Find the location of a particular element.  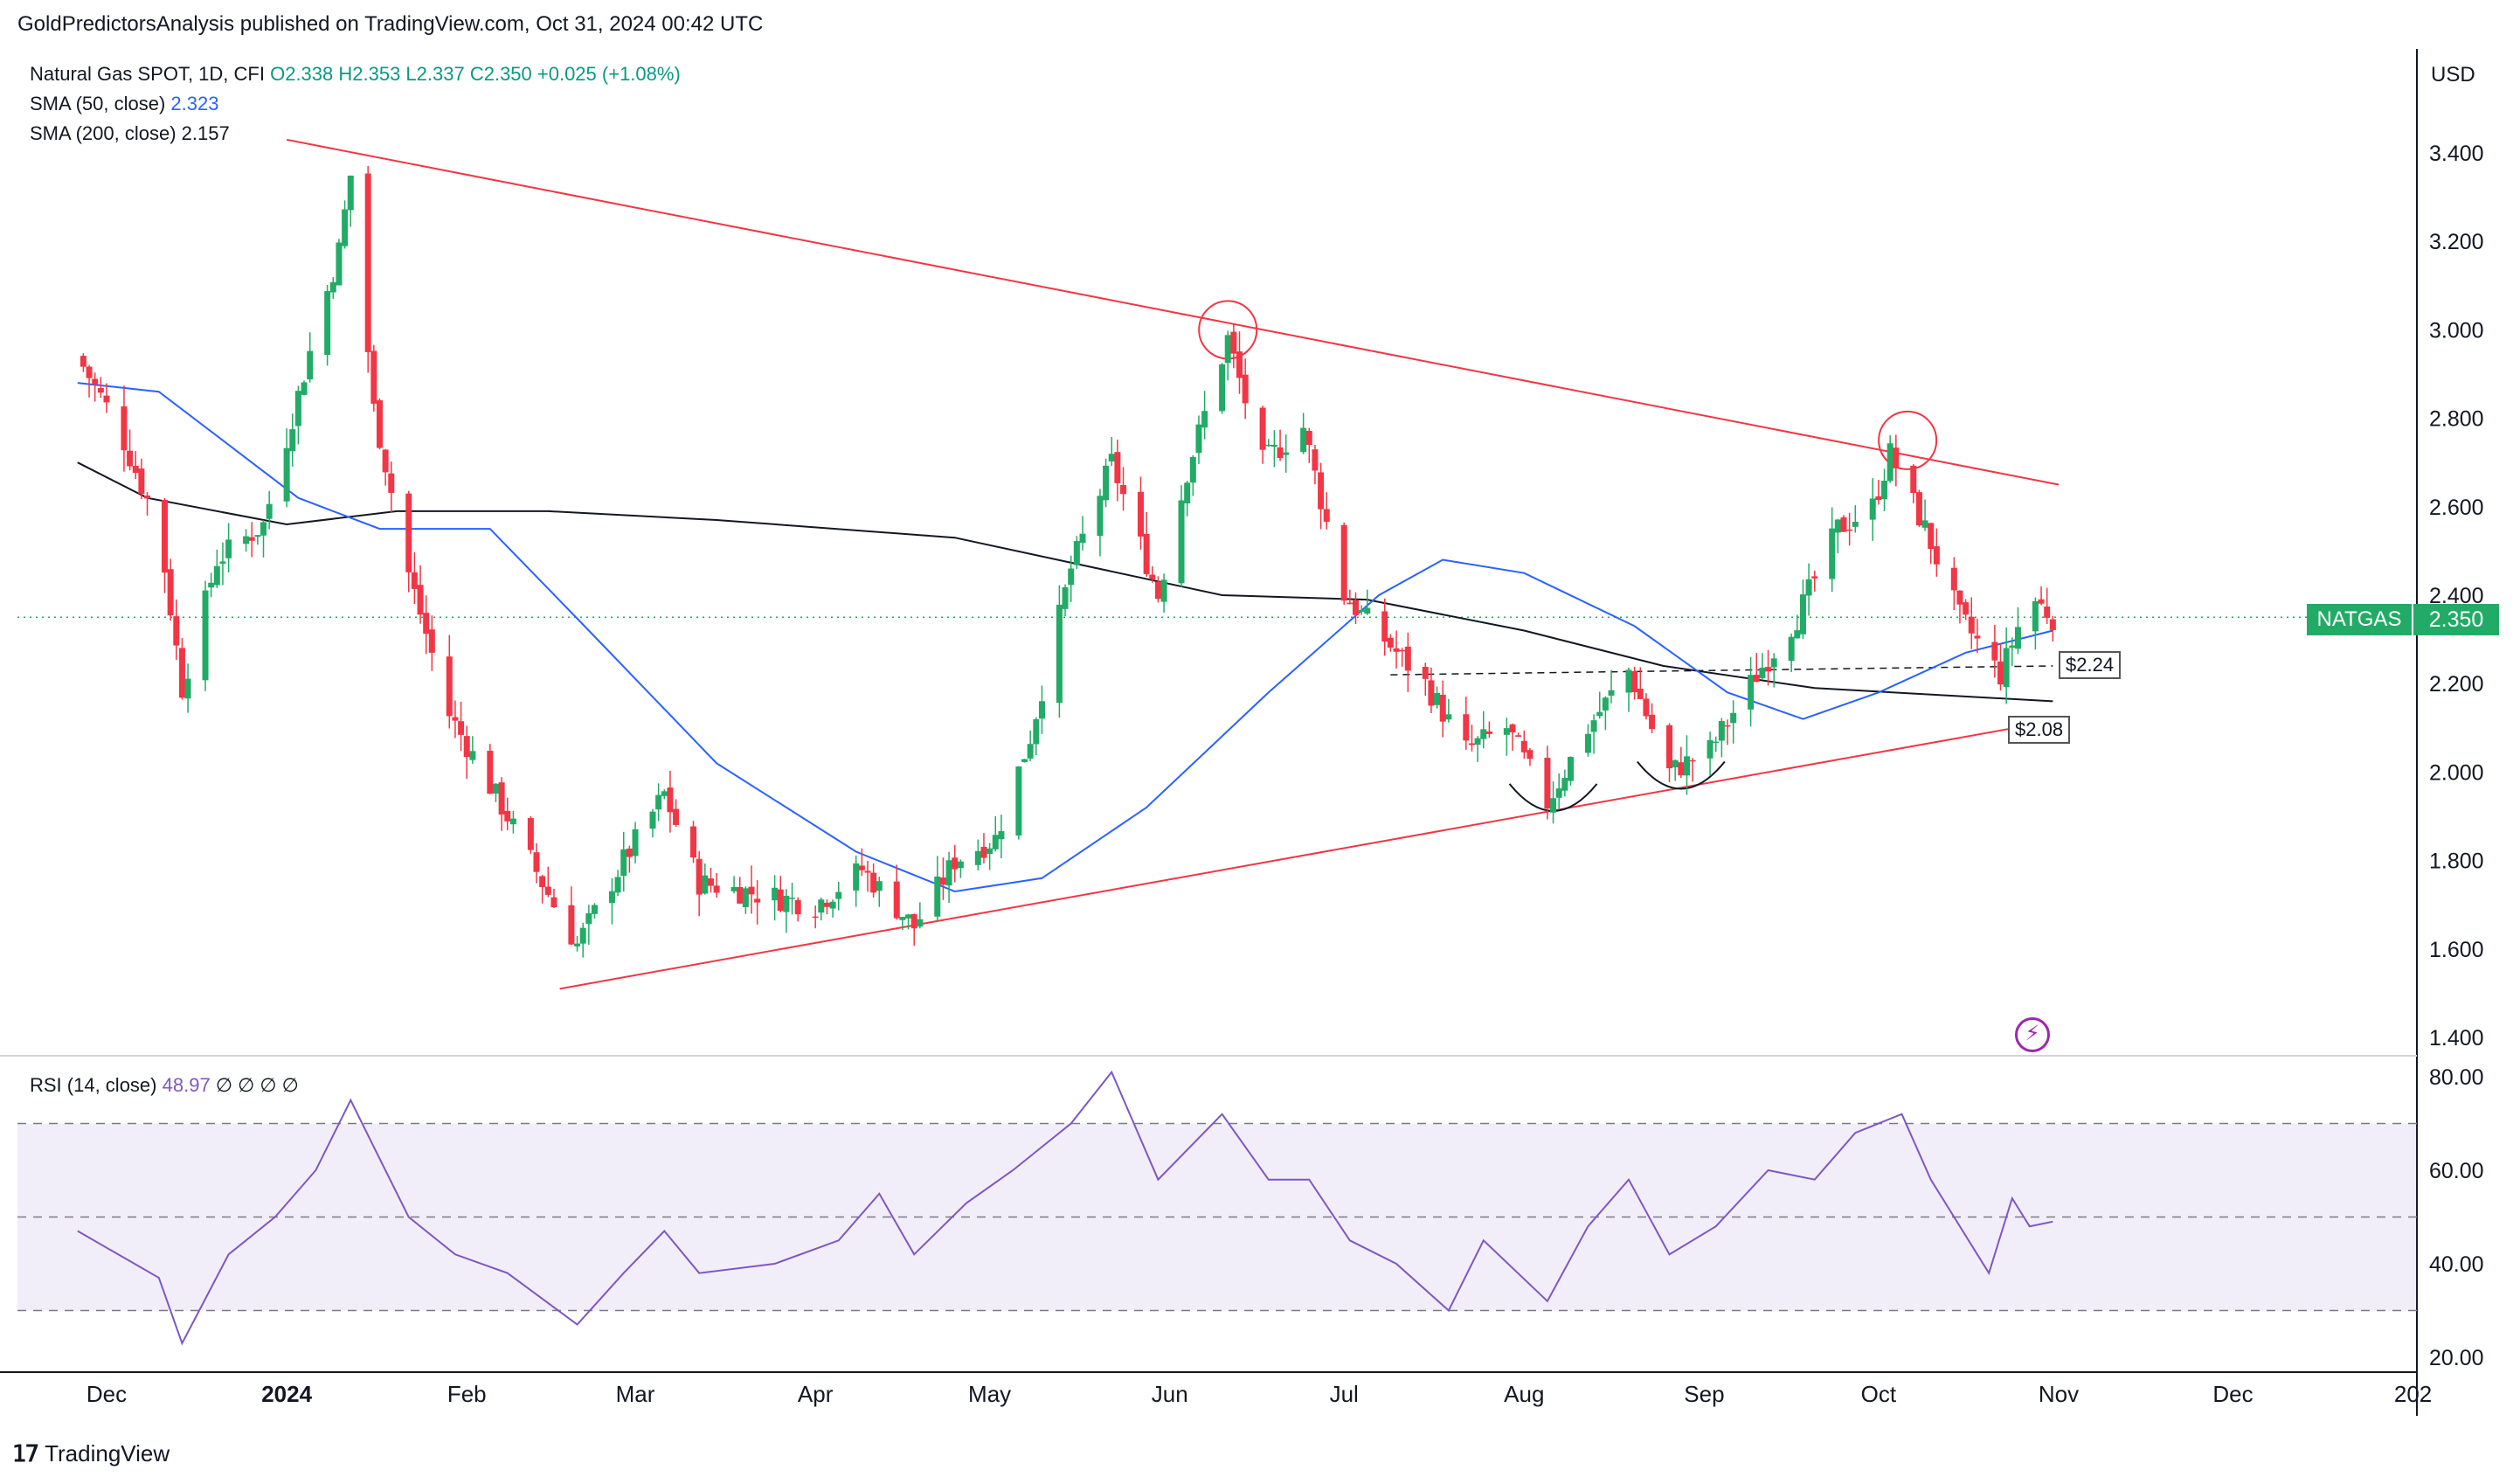

price-tick-label: 2.600 is located at coordinates (2456, 508).